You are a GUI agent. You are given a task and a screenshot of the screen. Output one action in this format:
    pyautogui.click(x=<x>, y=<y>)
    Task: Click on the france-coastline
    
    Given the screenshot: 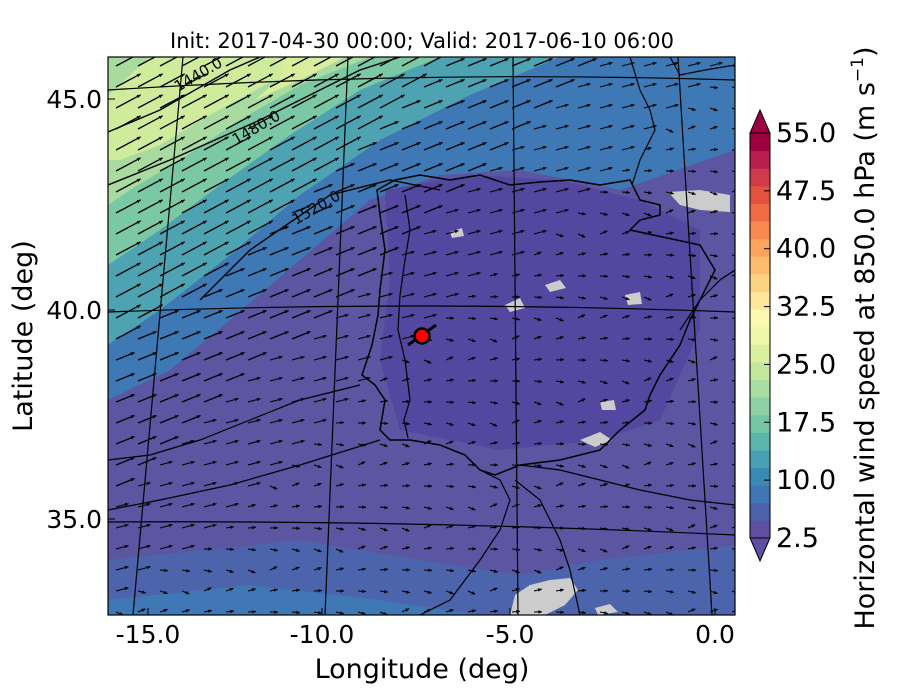 What is the action you would take?
    pyautogui.click(x=642, y=121)
    